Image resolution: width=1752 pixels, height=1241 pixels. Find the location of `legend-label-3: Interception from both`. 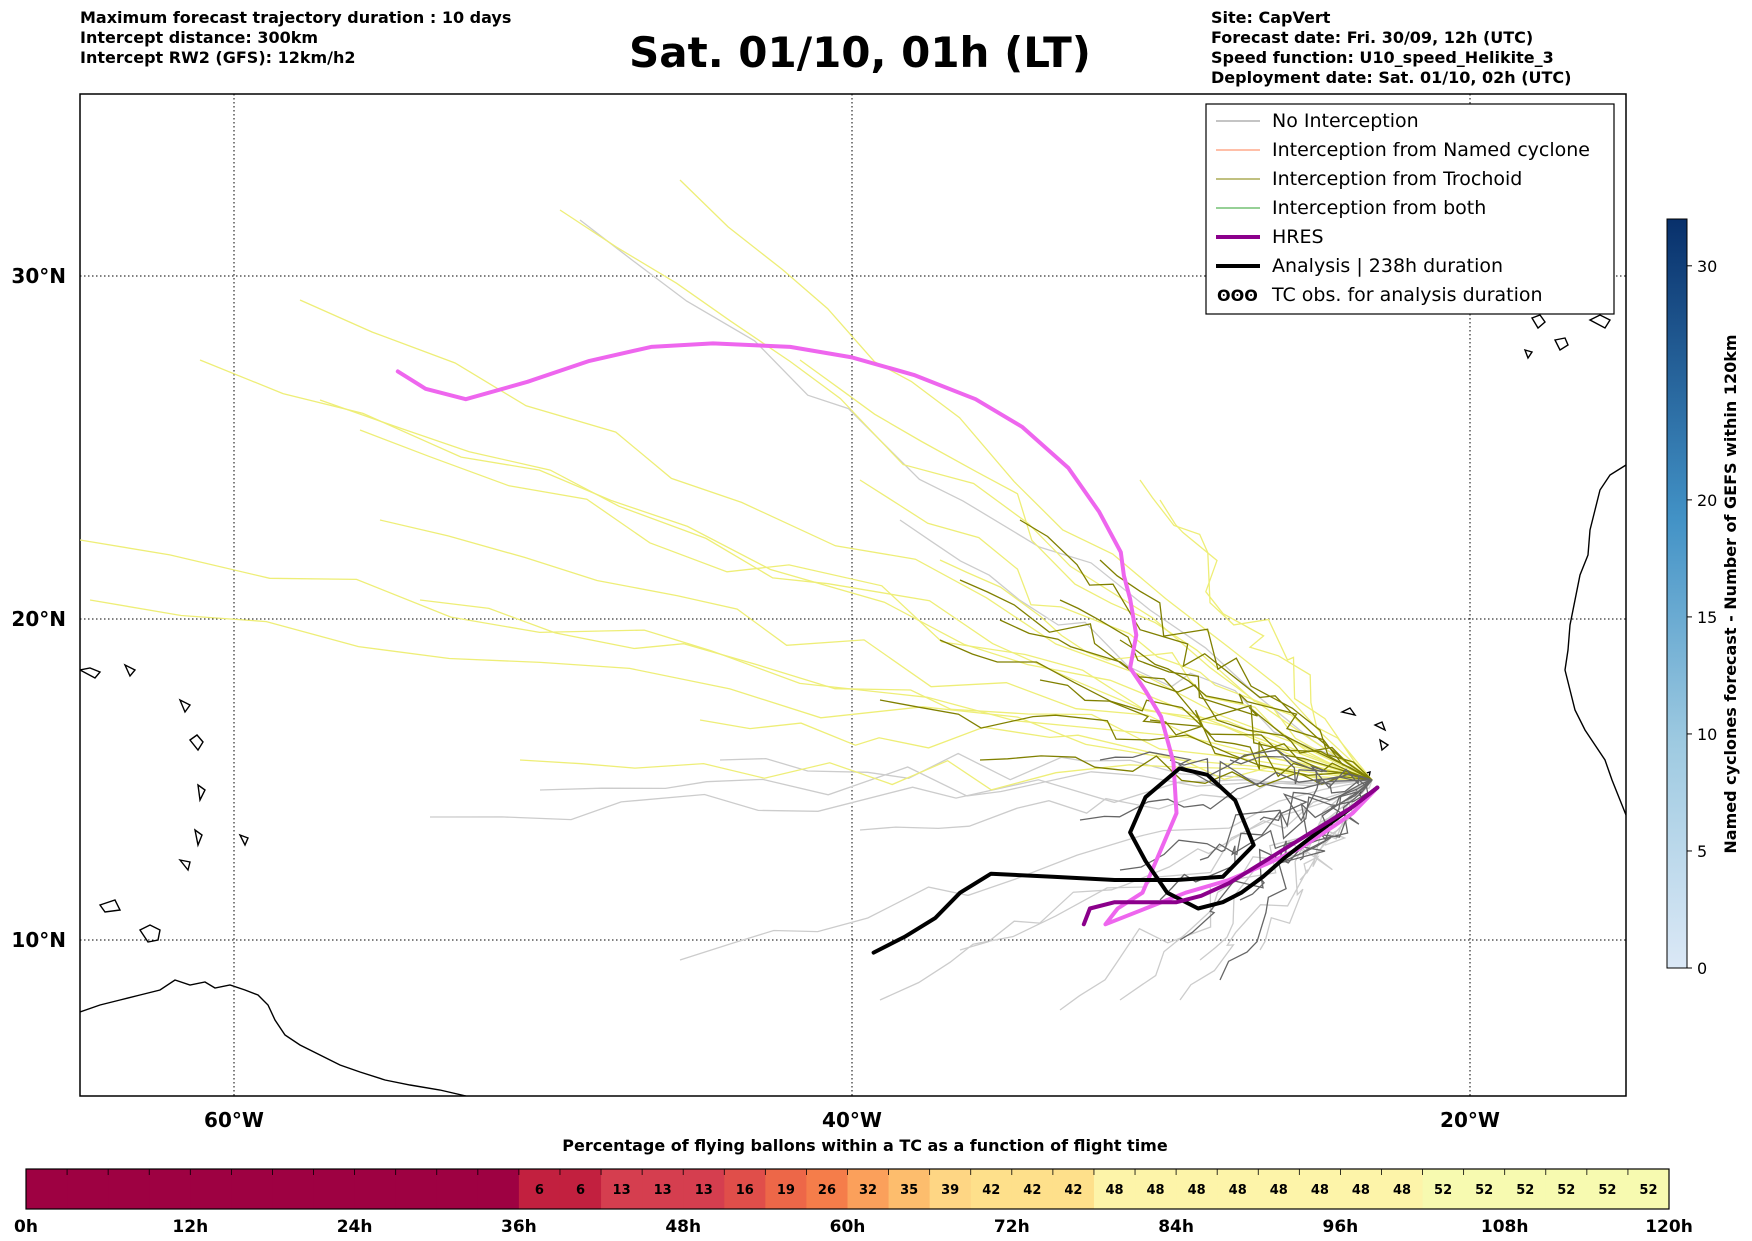

legend-label-3: Interception from both is located at coordinates (1379, 208).